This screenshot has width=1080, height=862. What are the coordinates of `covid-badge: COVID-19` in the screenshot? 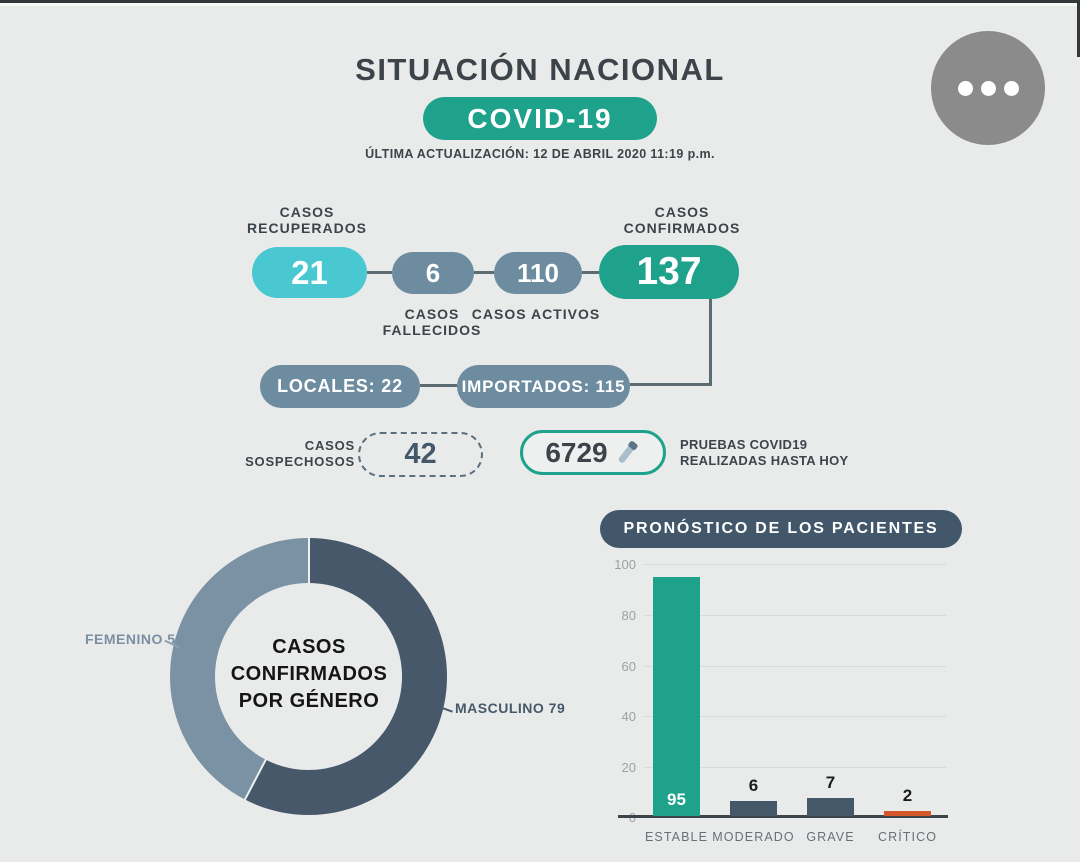 It's located at (540, 118).